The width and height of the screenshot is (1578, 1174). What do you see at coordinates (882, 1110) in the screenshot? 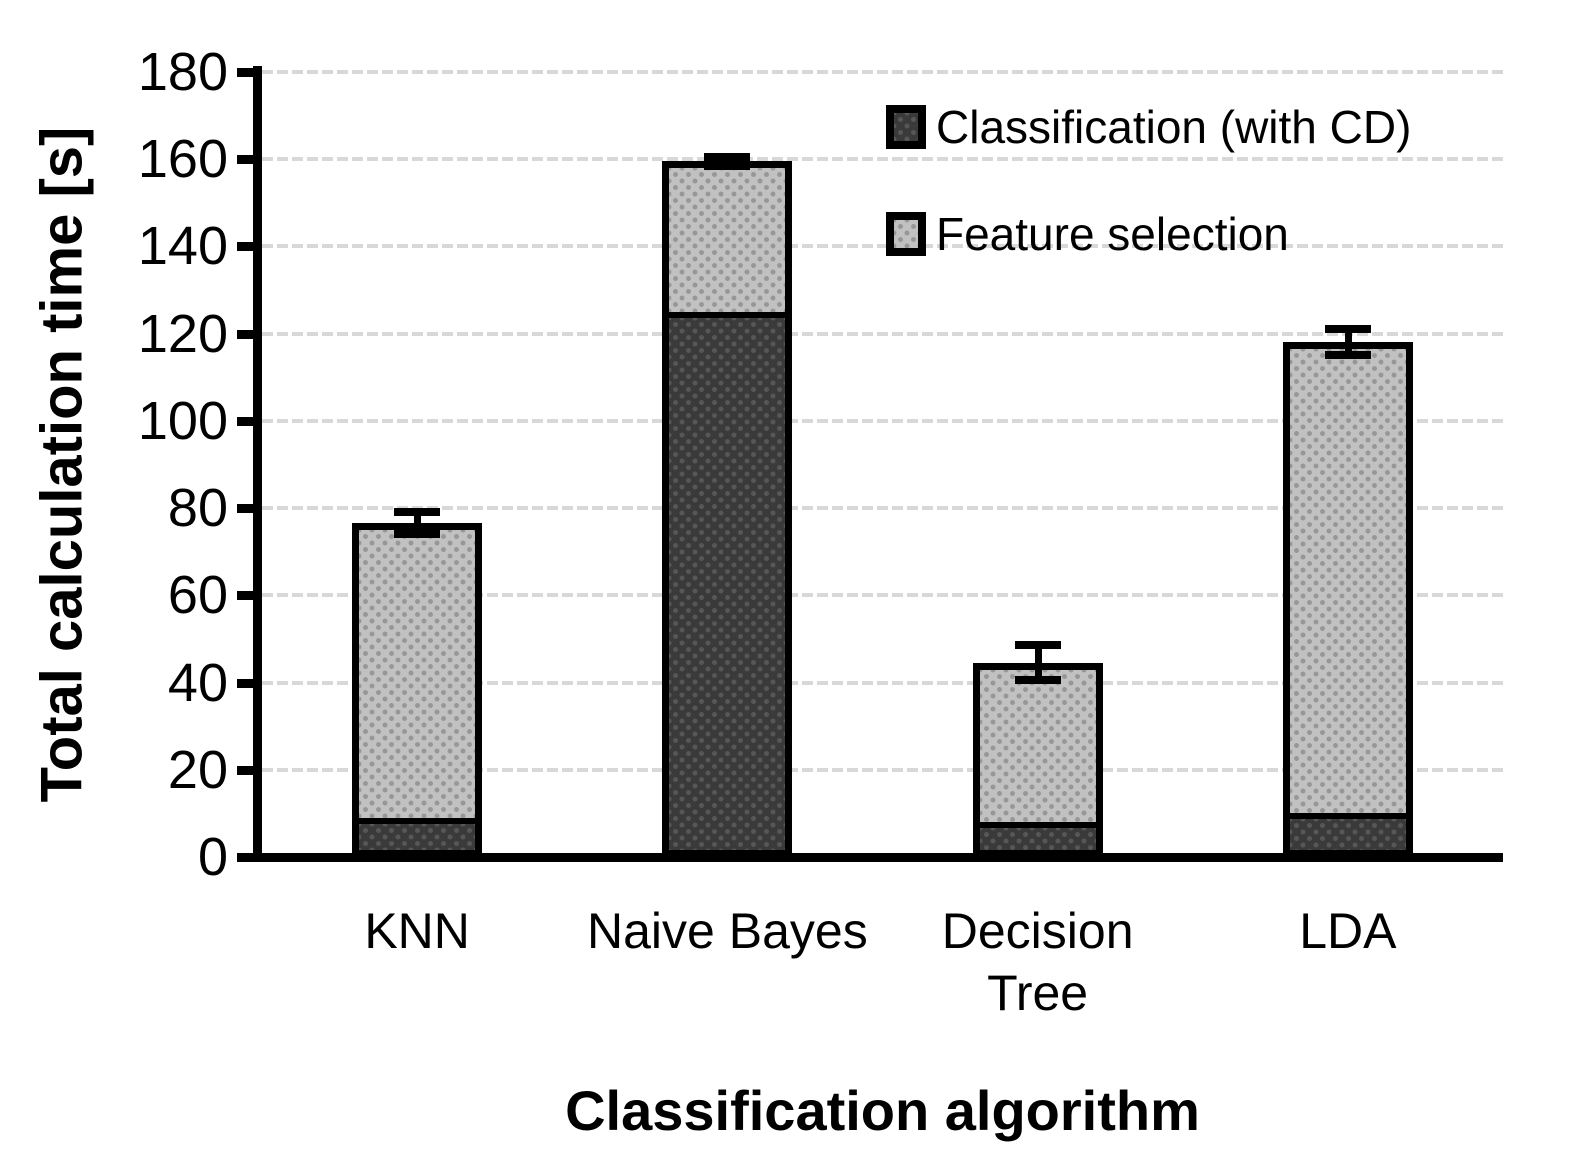
I see `x-axis-title: Classification algorithm` at bounding box center [882, 1110].